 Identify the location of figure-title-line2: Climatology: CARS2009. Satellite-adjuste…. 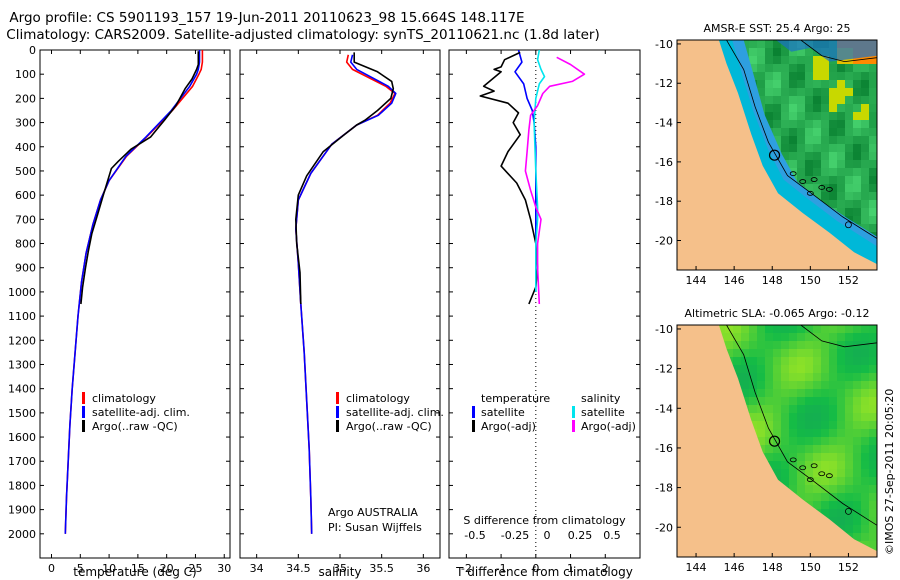
(303, 35).